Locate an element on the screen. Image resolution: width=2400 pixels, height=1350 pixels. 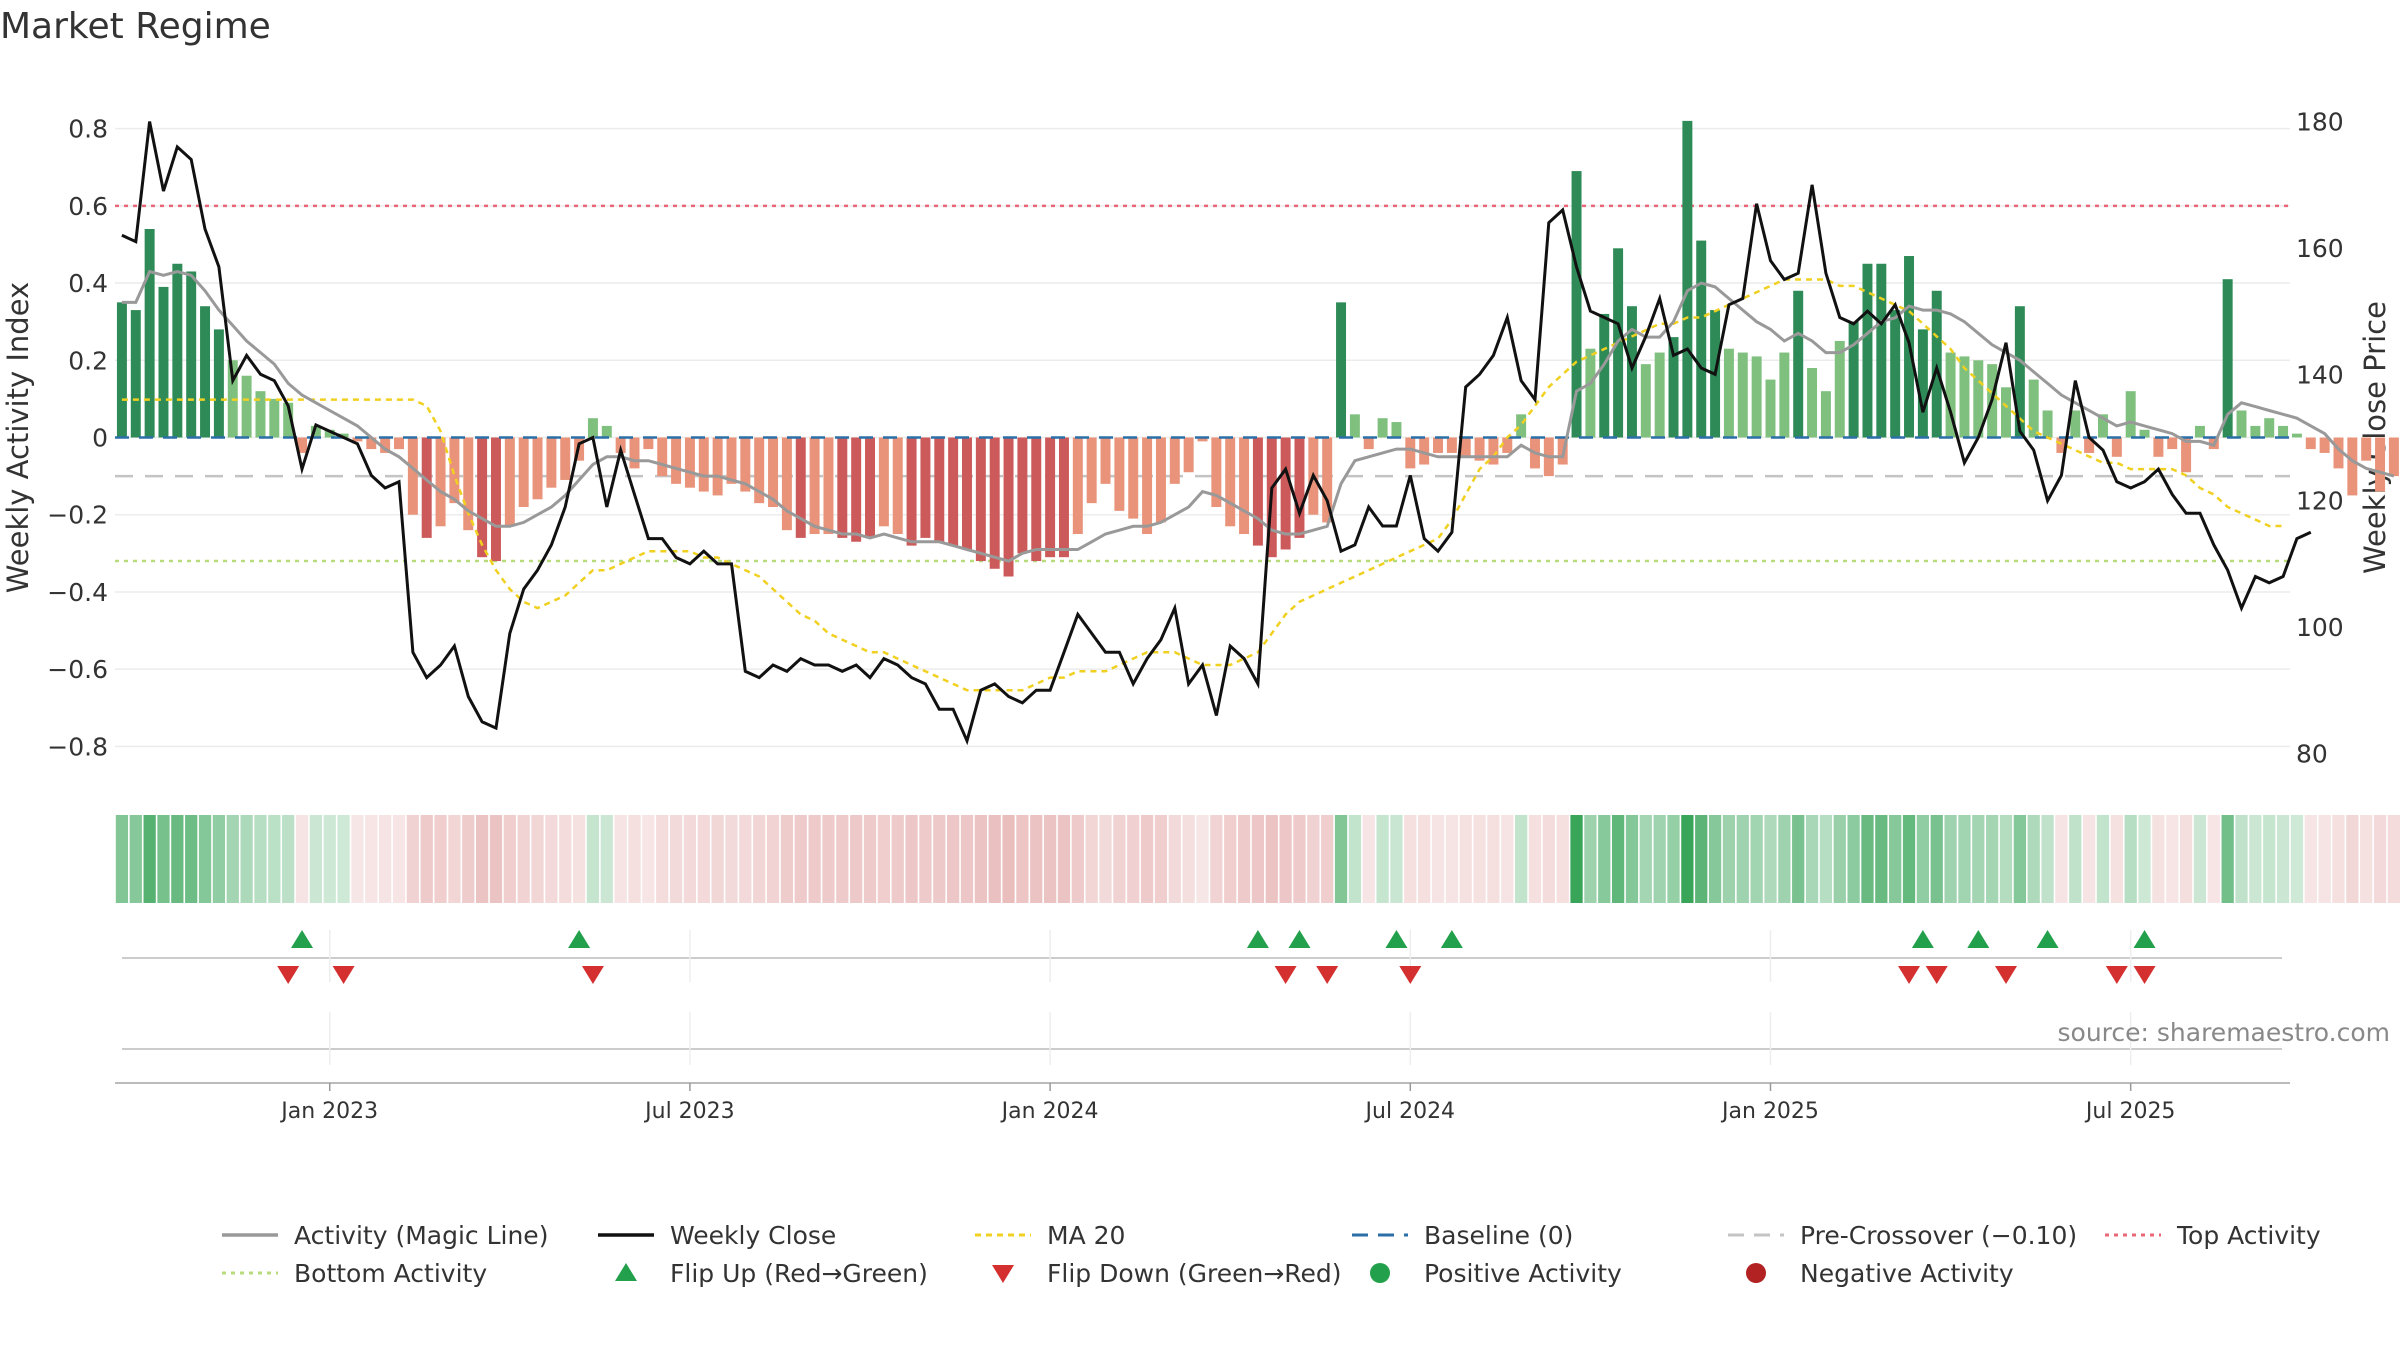
x-tick-label: Jul 2023 is located at coordinates (689, 1111).